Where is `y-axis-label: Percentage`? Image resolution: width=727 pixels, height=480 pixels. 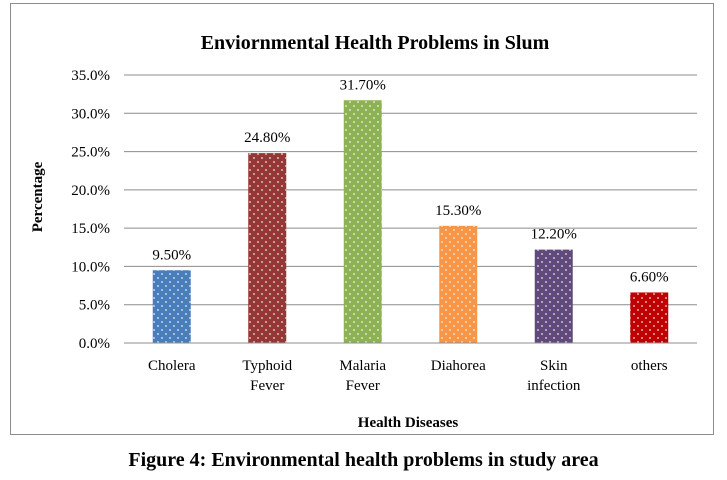
y-axis-label: Percentage is located at coordinates (38, 196).